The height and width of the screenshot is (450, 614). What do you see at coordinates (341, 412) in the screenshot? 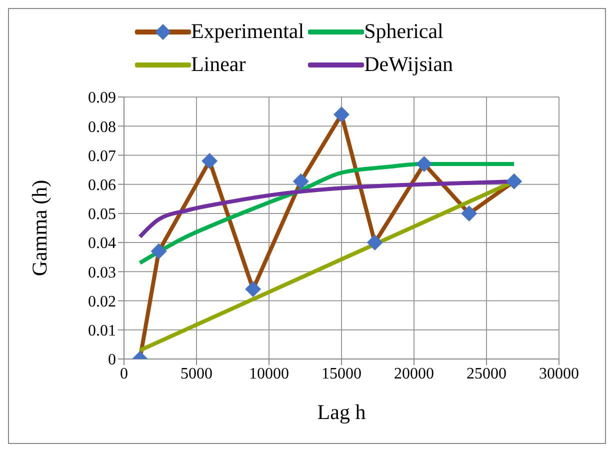
I see `x-axis-title: Lag h` at bounding box center [341, 412].